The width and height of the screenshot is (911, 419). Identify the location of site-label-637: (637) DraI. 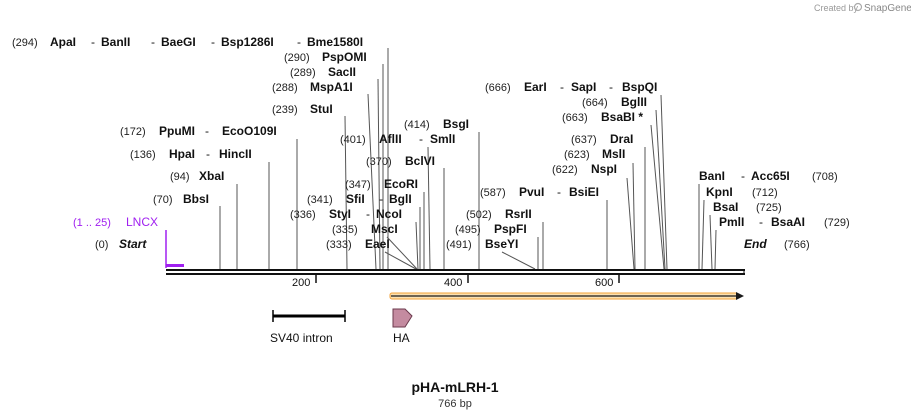
(602, 139).